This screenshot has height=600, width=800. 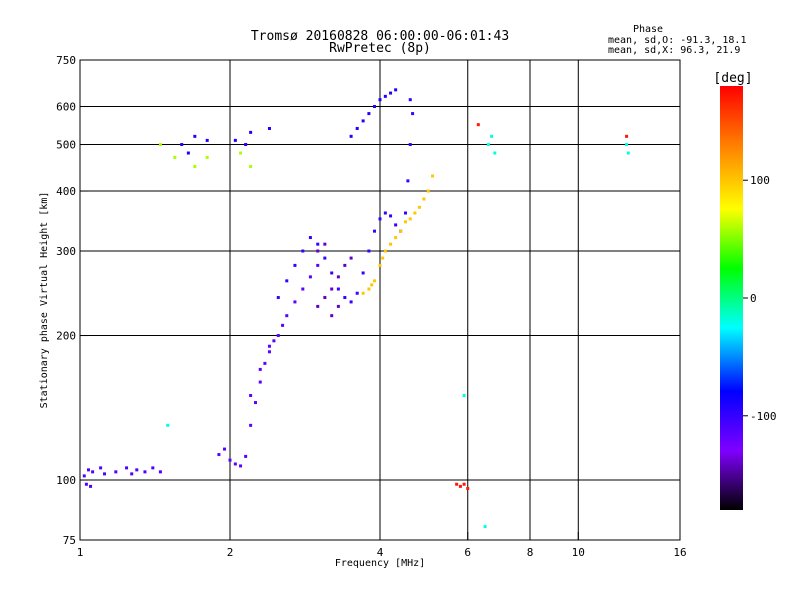 I want to click on x-tick-label: 16, so click(x=679, y=552).